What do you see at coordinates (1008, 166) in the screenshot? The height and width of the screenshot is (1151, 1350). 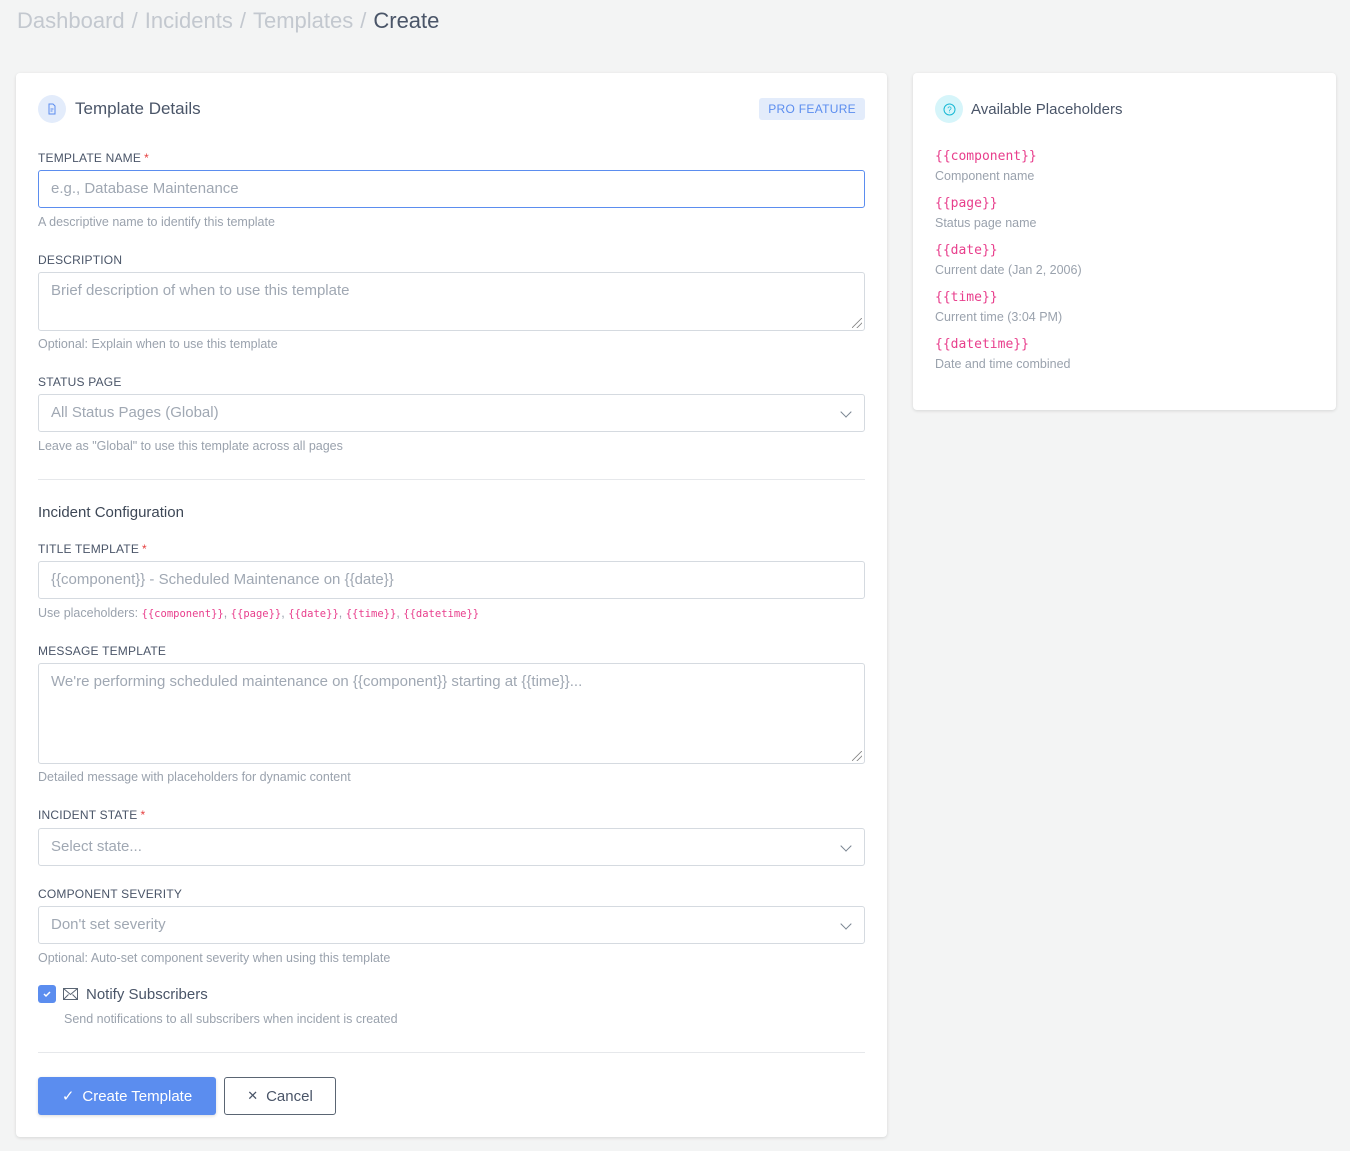 I see `placeholder-item: {{component}} Component name` at bounding box center [1008, 166].